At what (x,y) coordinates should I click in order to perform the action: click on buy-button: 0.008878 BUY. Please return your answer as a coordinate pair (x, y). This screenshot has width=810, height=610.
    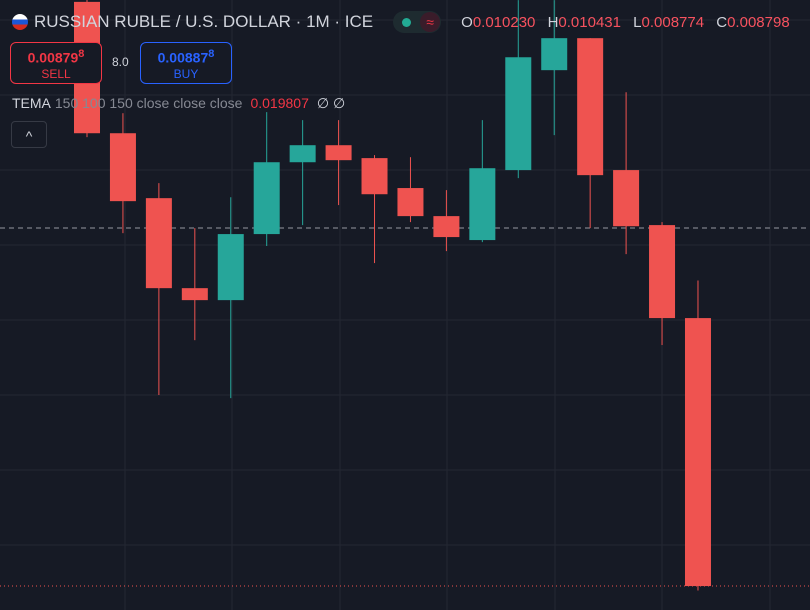
    Looking at the image, I should click on (186, 63).